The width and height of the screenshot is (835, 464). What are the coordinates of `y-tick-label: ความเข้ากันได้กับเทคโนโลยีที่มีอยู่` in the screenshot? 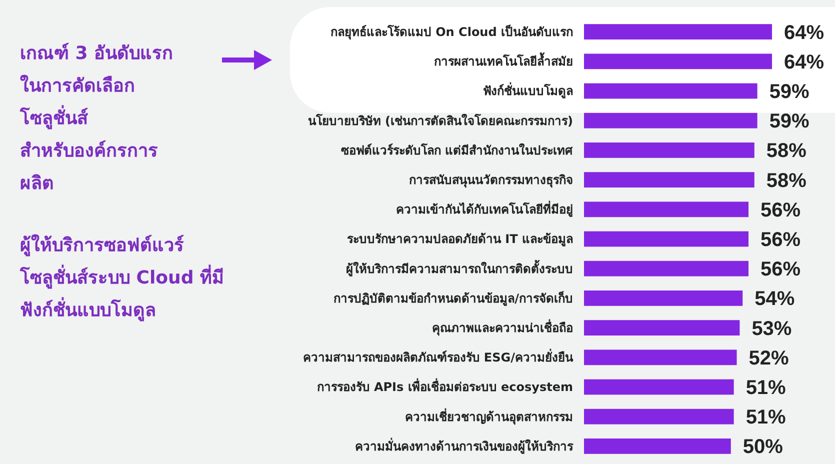 It's located at (484, 209).